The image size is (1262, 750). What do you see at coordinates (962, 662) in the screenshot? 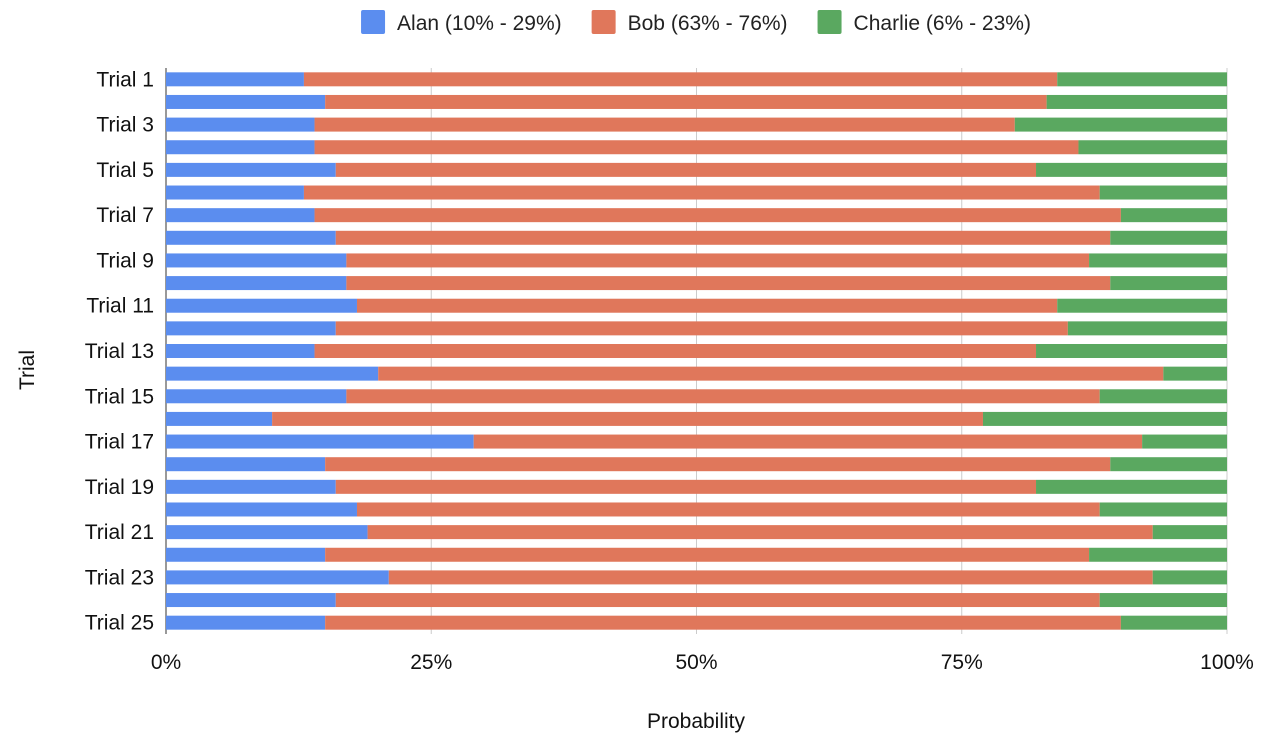
I see `x-tick-label: 75%` at bounding box center [962, 662].